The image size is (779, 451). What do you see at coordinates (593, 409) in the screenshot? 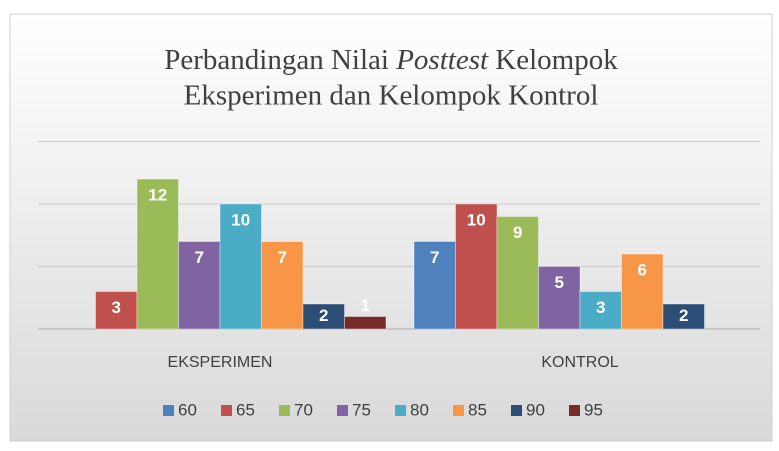
I see `legend-label: 95` at bounding box center [593, 409].